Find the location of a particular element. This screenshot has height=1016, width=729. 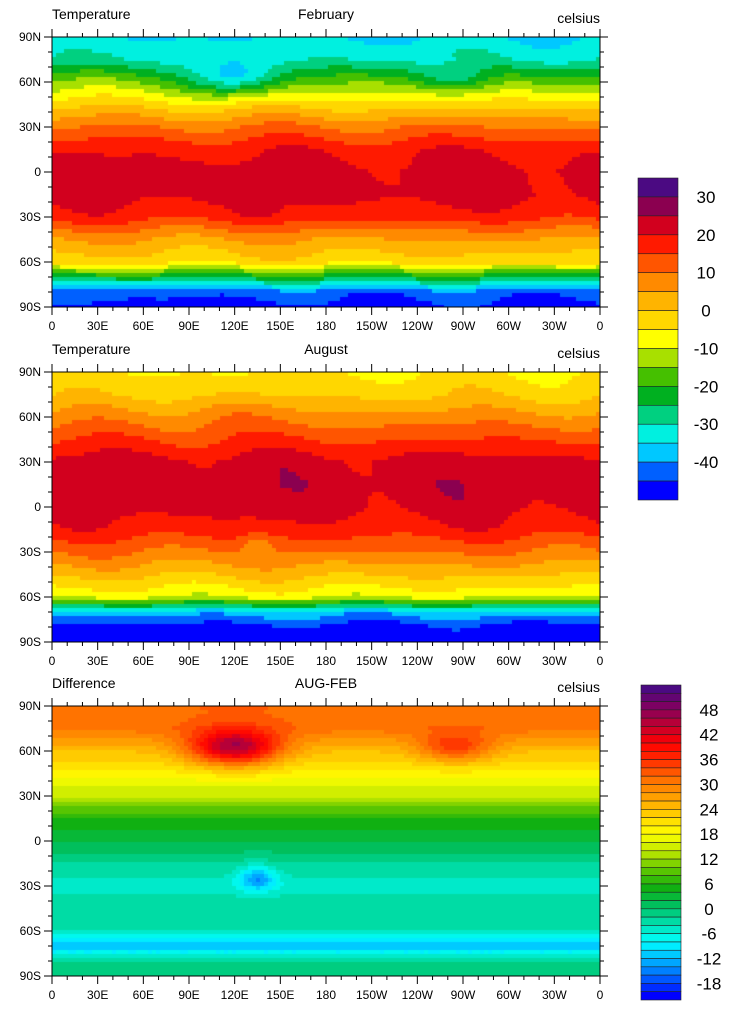

colorbar-label: 36 is located at coordinates (709, 760).